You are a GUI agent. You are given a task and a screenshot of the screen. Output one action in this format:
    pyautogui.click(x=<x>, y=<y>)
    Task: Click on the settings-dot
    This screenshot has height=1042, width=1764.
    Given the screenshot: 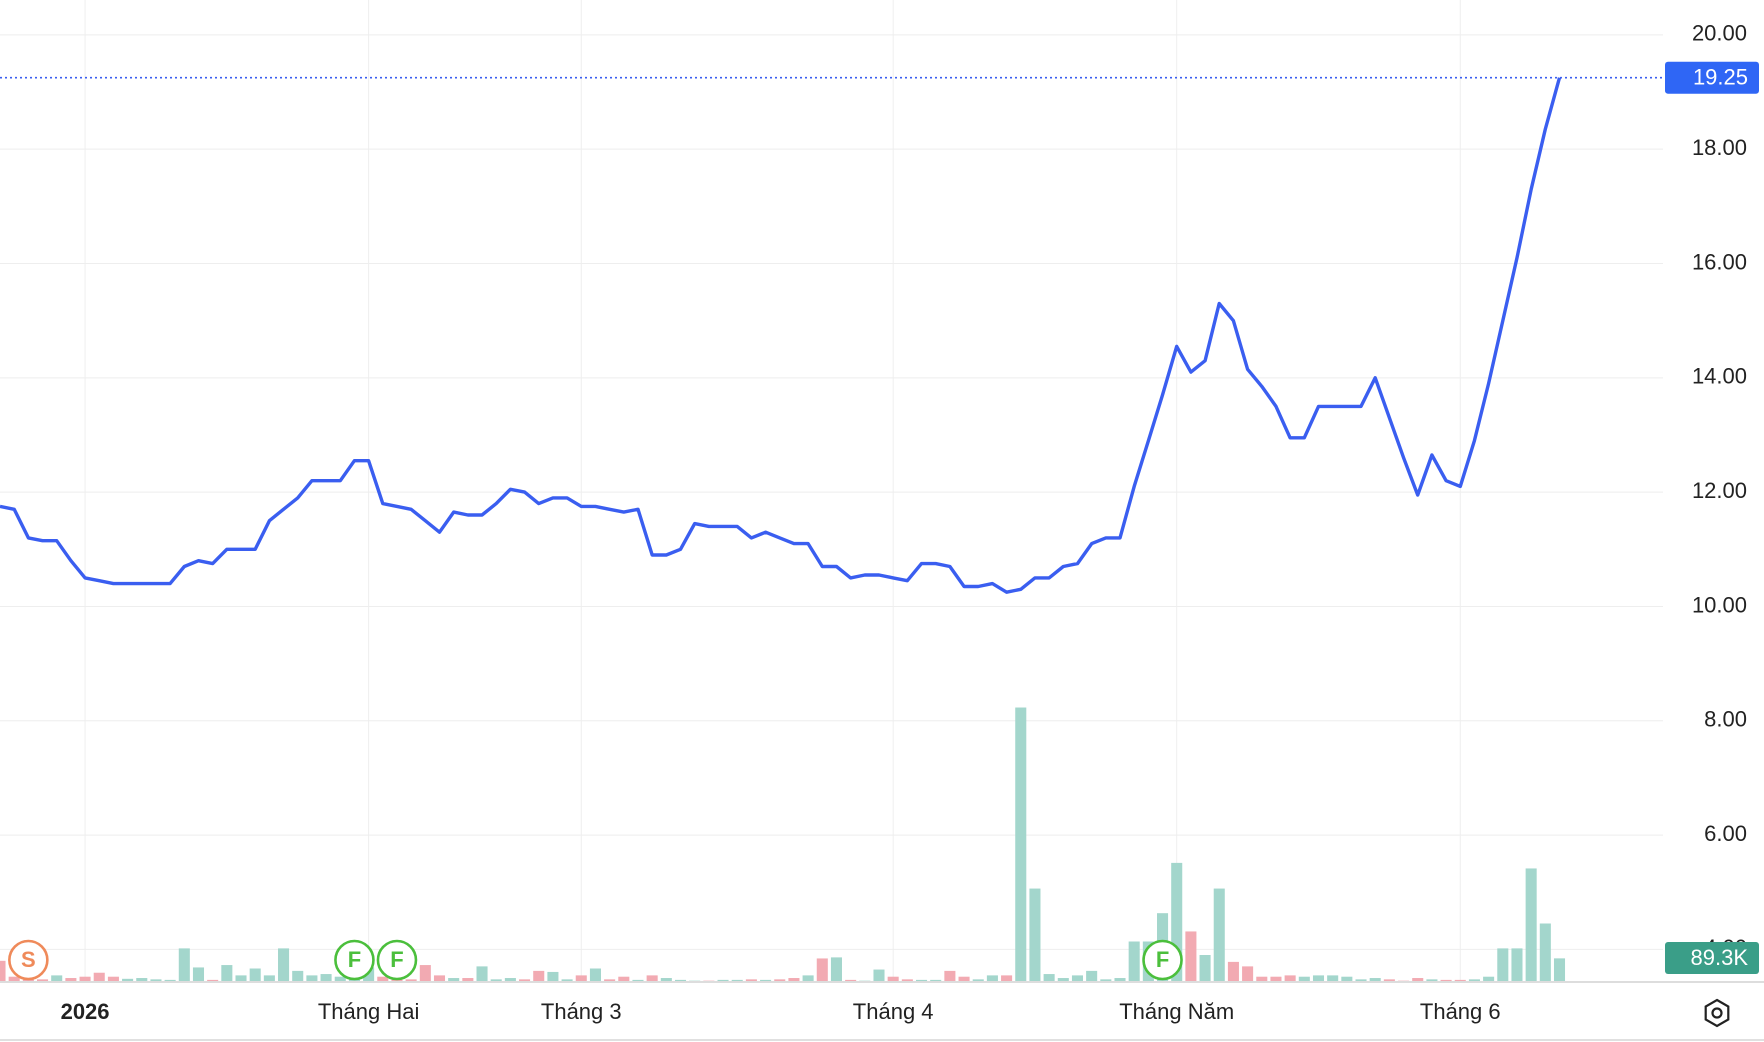 What is the action you would take?
    pyautogui.click(x=1717, y=1013)
    